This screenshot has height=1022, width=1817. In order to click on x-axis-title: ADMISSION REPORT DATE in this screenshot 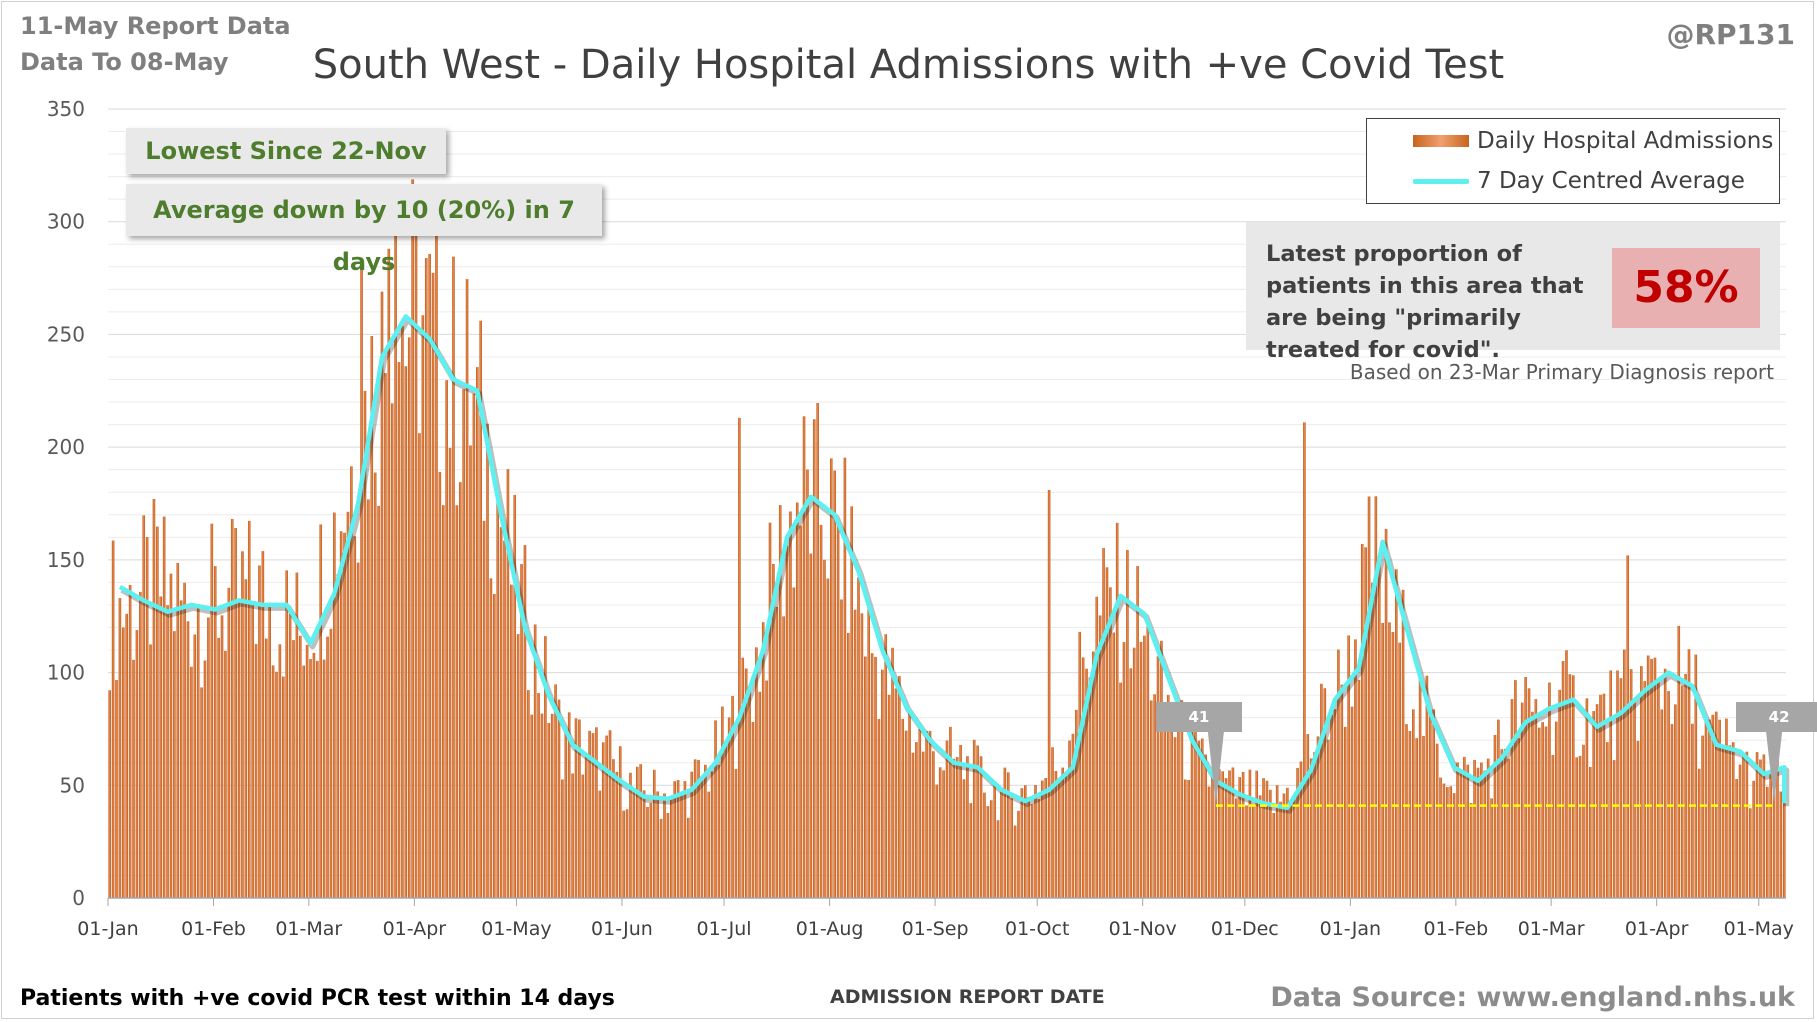, I will do `click(967, 997)`.